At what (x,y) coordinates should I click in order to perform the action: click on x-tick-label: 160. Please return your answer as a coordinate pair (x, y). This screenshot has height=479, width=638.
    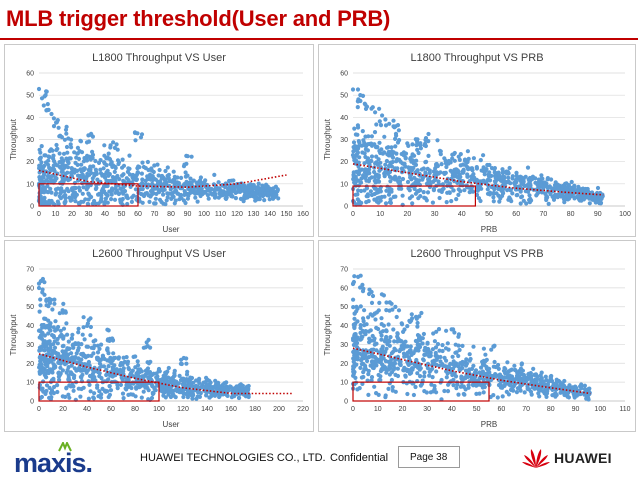
    Looking at the image, I should click on (231, 409).